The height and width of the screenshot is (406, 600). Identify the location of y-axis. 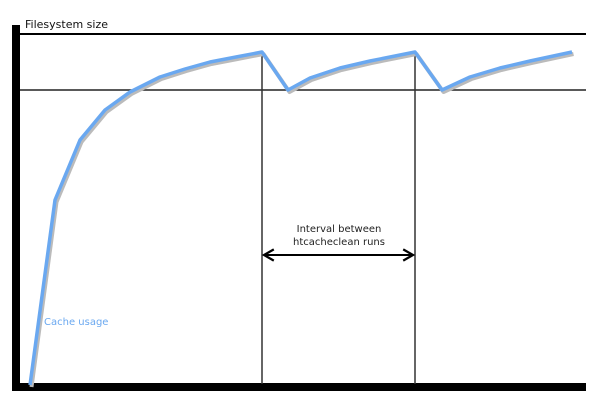
(16, 208).